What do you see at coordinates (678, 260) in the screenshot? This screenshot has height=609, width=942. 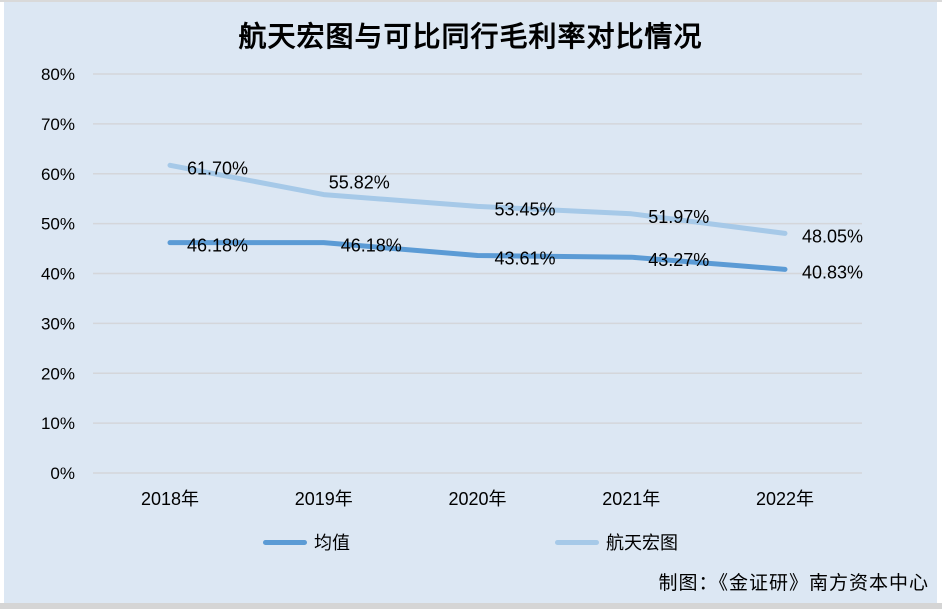 I see `data-label: 43.27%` at bounding box center [678, 260].